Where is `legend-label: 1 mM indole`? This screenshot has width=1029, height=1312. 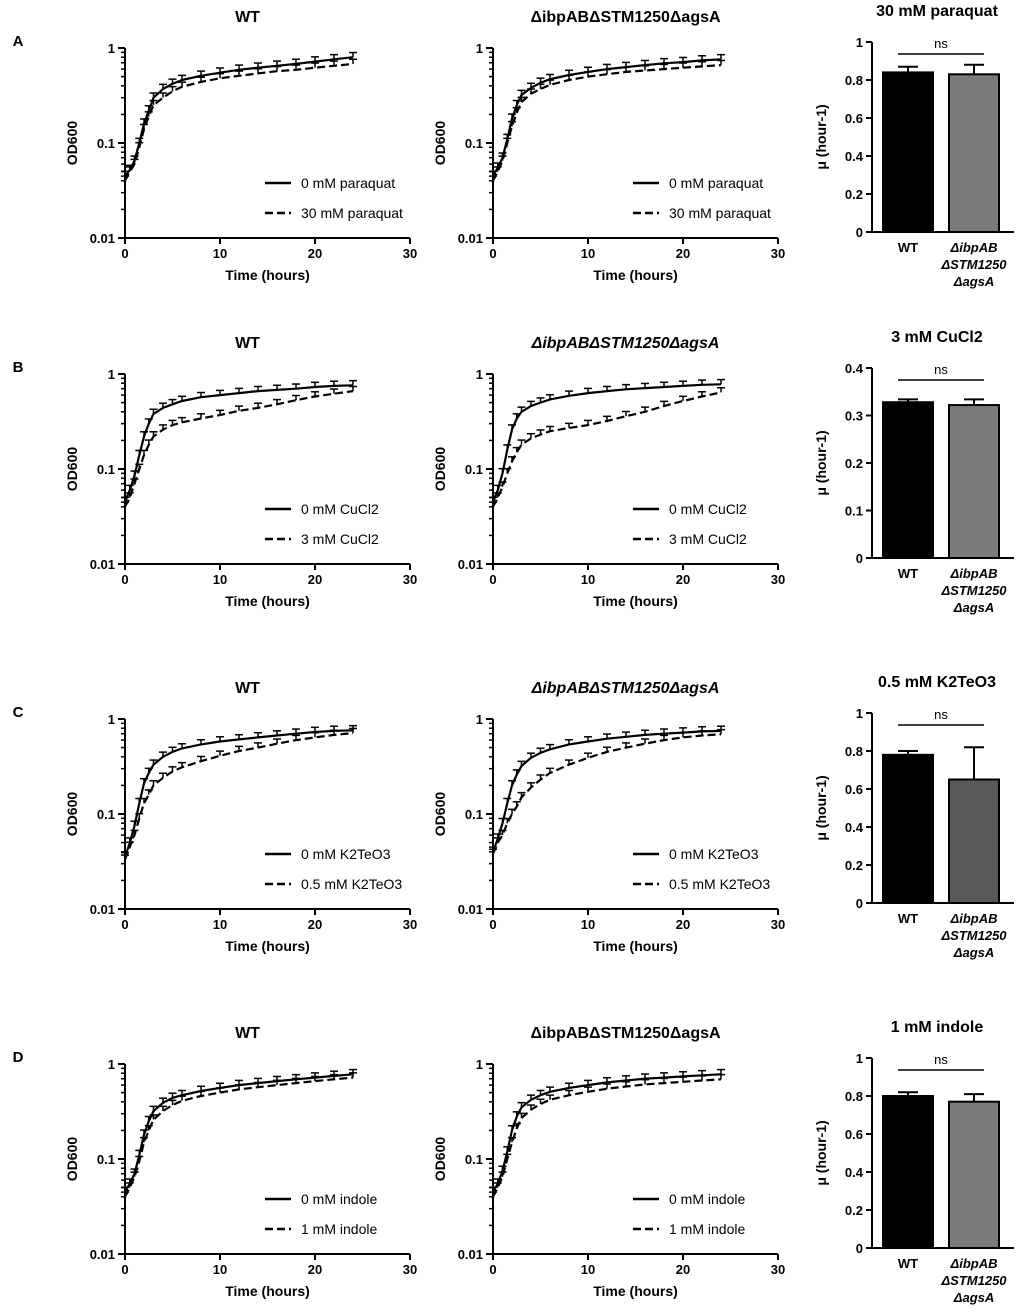 legend-label: 1 mM indole is located at coordinates (339, 1229).